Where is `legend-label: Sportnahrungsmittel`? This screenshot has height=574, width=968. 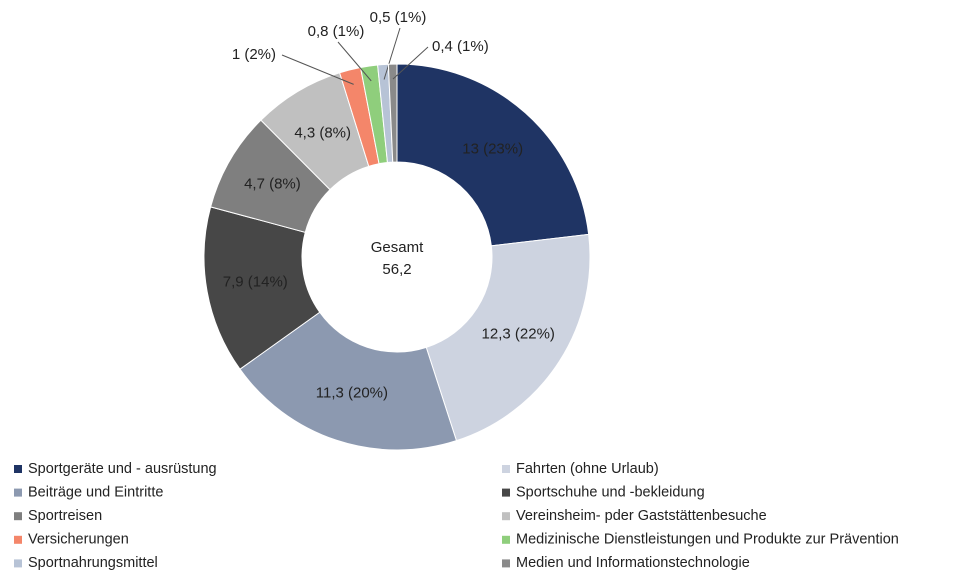 legend-label: Sportnahrungsmittel is located at coordinates (93, 563).